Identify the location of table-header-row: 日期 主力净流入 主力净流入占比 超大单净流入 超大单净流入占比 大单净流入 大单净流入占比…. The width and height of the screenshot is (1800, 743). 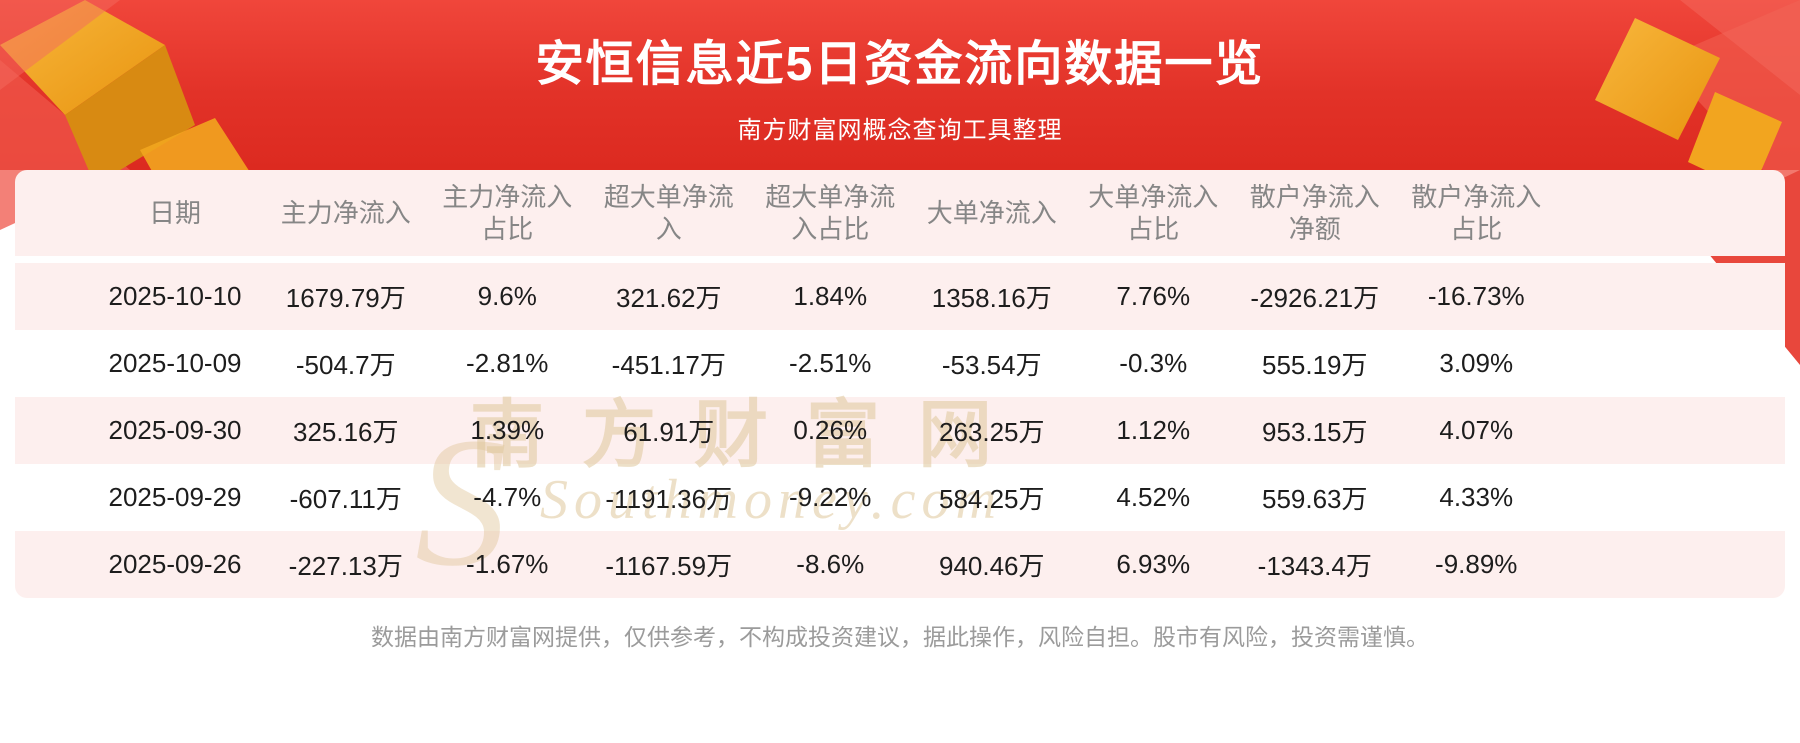
(900, 213).